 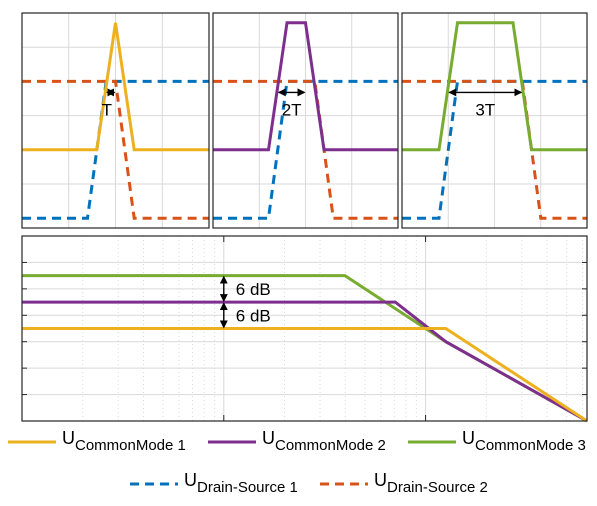 What do you see at coordinates (530, 445) in the screenshot?
I see `legend-sub-cm3: CommonMode 3` at bounding box center [530, 445].